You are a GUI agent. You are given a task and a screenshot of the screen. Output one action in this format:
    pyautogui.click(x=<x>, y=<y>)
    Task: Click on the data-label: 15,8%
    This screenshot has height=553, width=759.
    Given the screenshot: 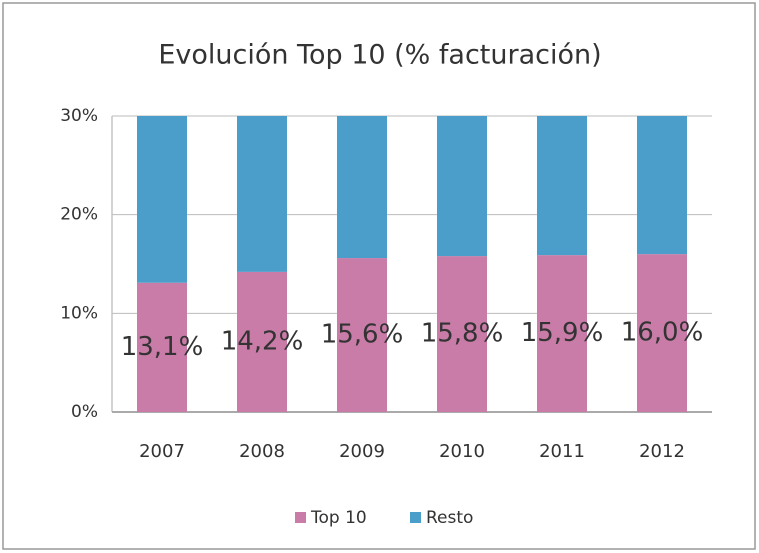 What is the action you would take?
    pyautogui.click(x=462, y=334)
    